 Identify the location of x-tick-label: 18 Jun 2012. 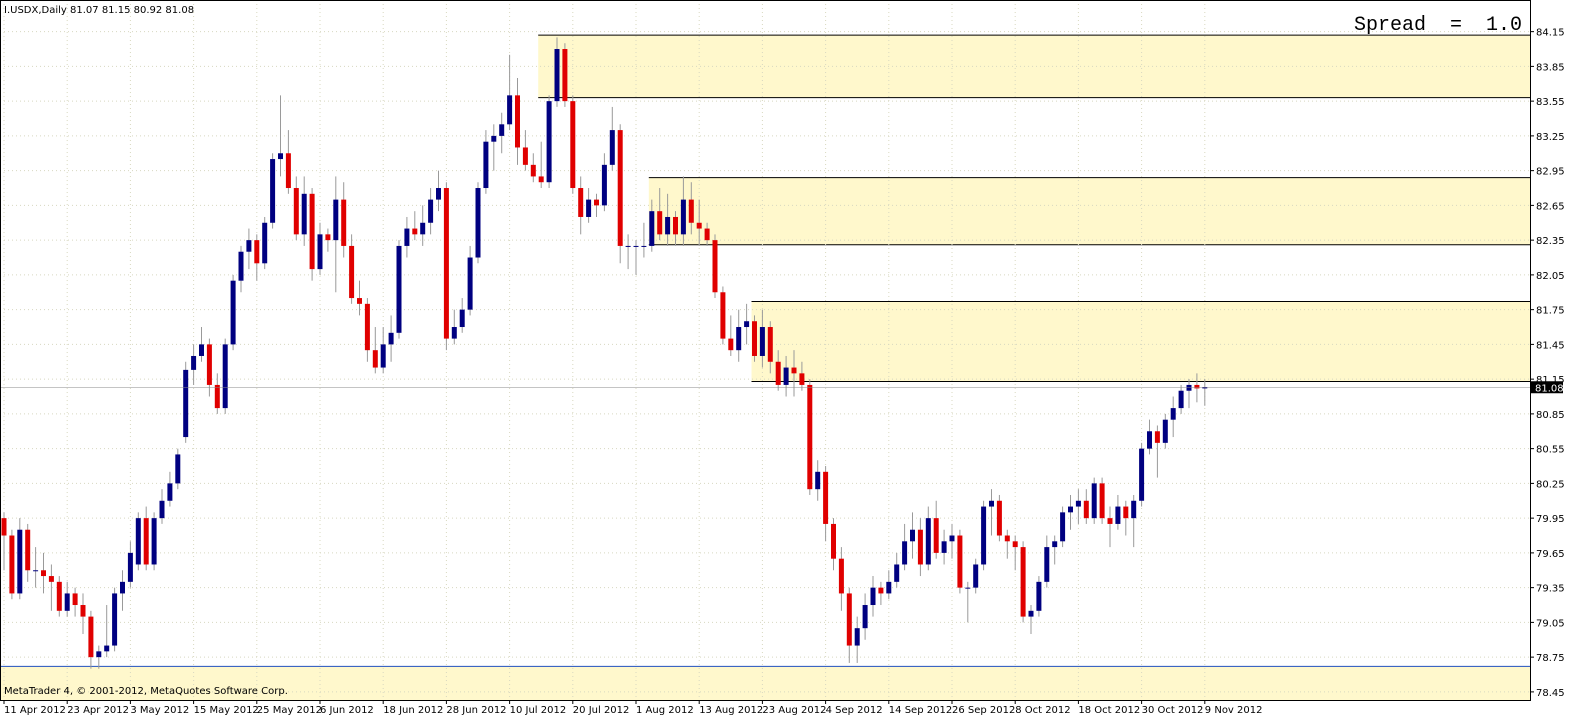
(413, 710).